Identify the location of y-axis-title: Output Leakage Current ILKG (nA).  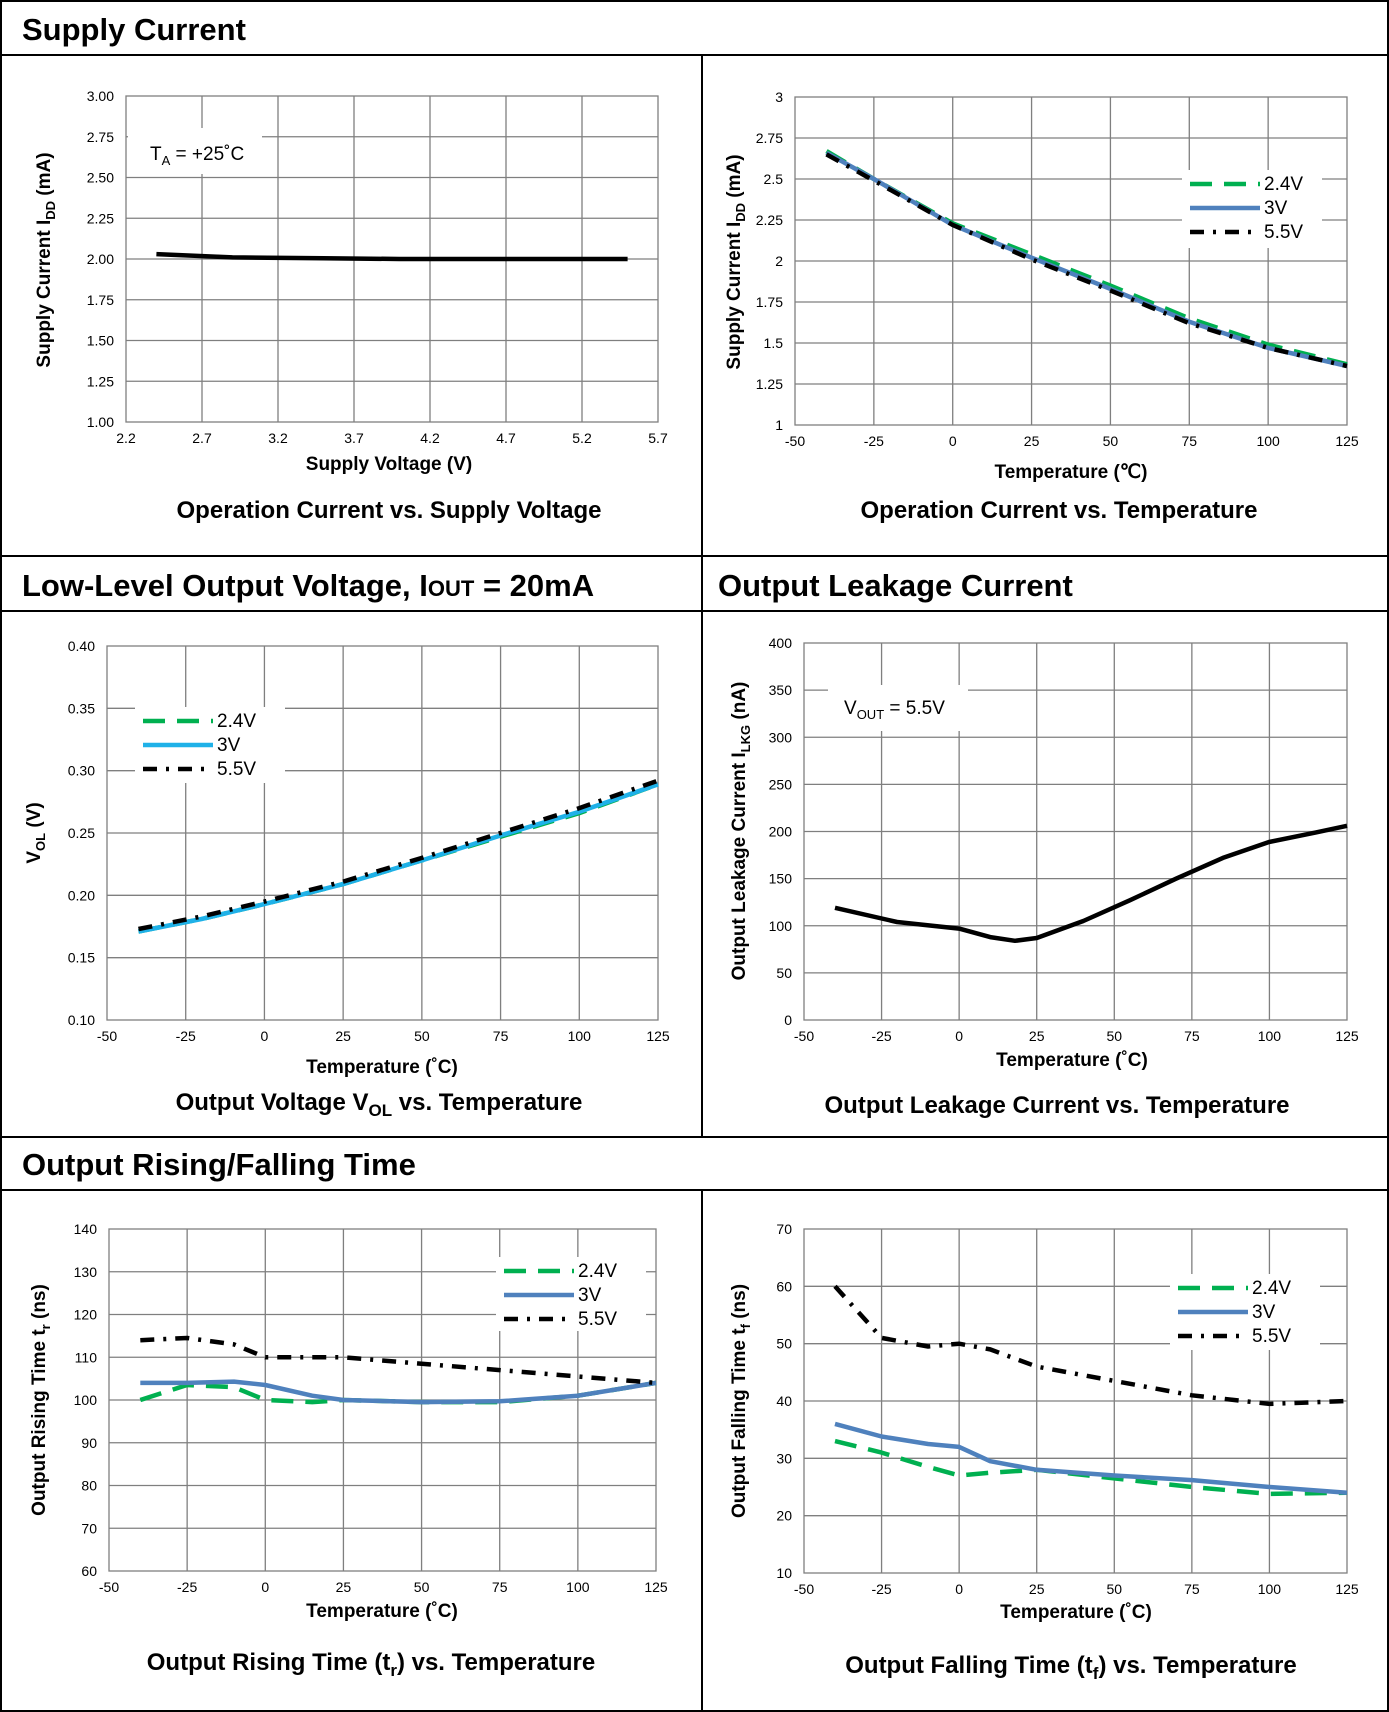
(741, 831).